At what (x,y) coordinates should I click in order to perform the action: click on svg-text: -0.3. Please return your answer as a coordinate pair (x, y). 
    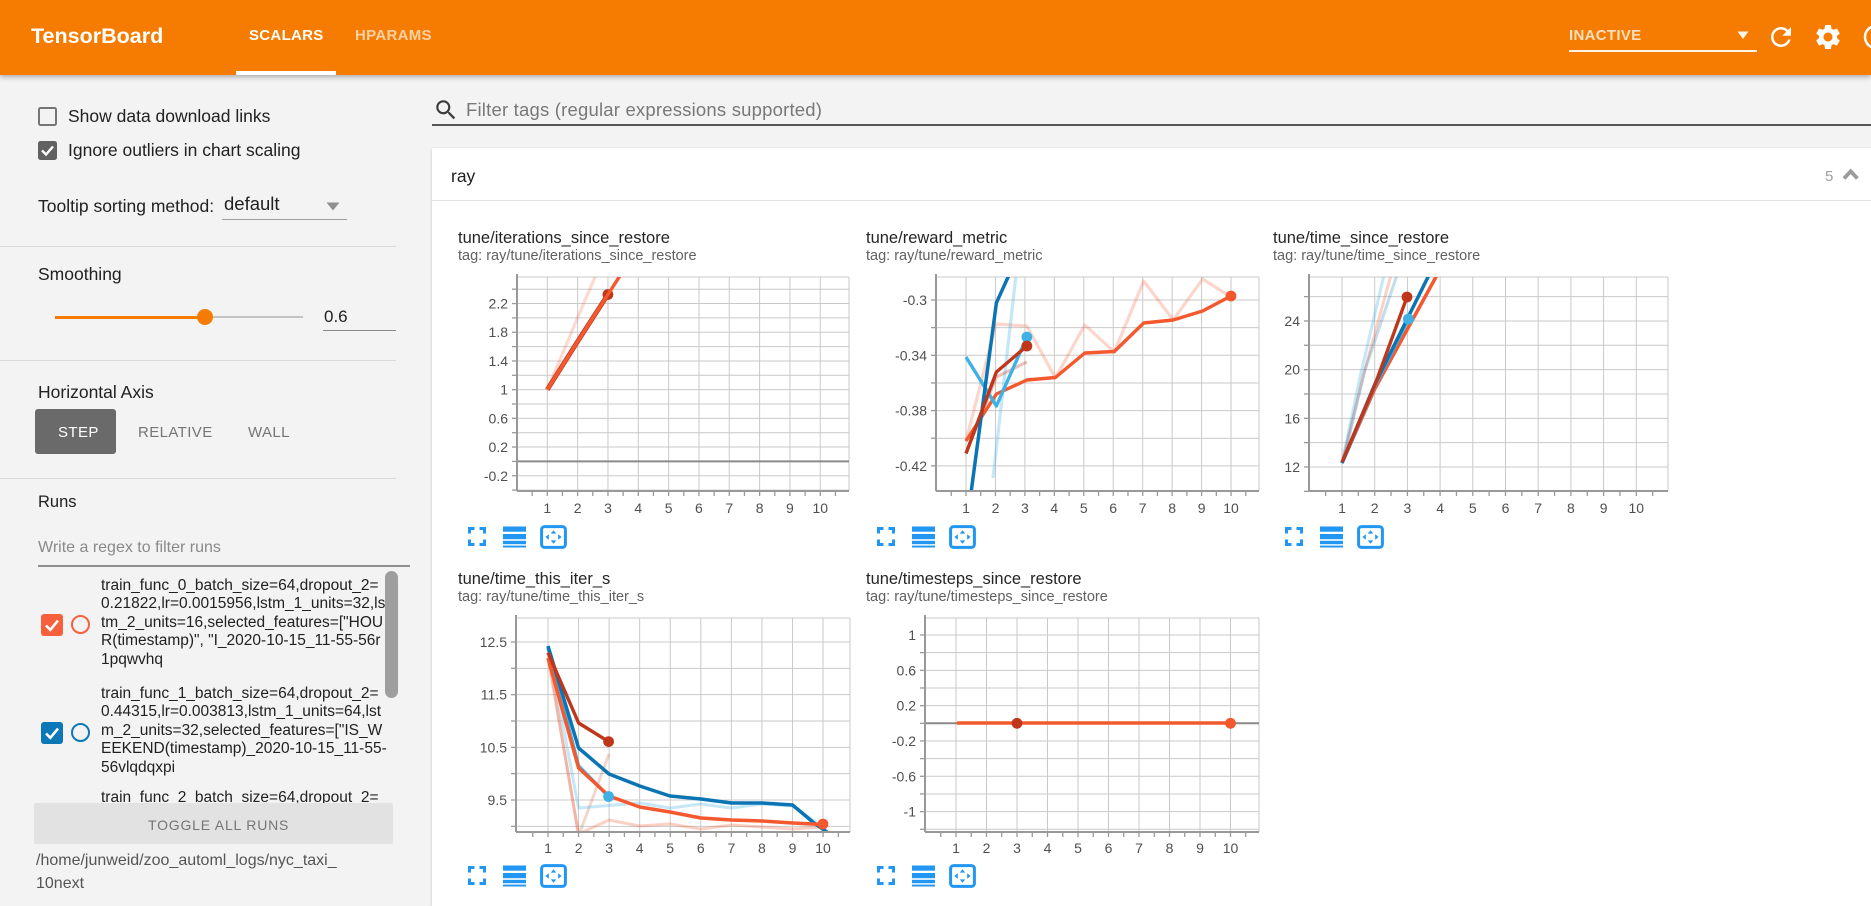
    Looking at the image, I should click on (915, 300).